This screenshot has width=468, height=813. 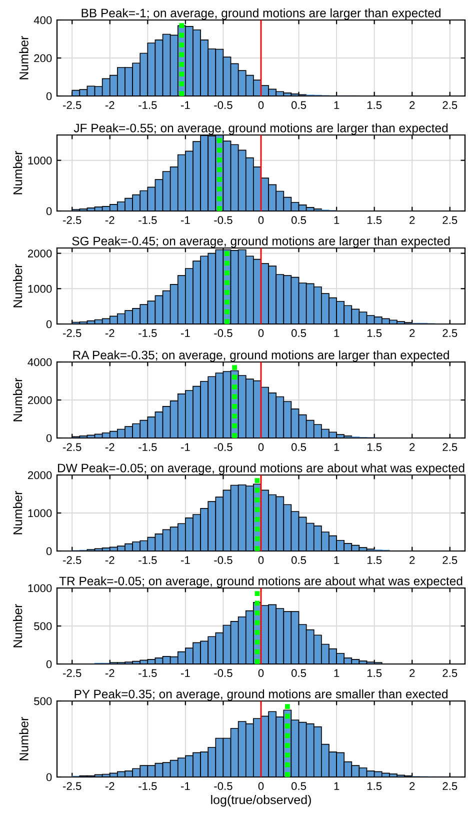 What do you see at coordinates (261, 469) in the screenshot?
I see `chart-title: DW Peak=-0.05; on average, ground motions are about what was expected` at bounding box center [261, 469].